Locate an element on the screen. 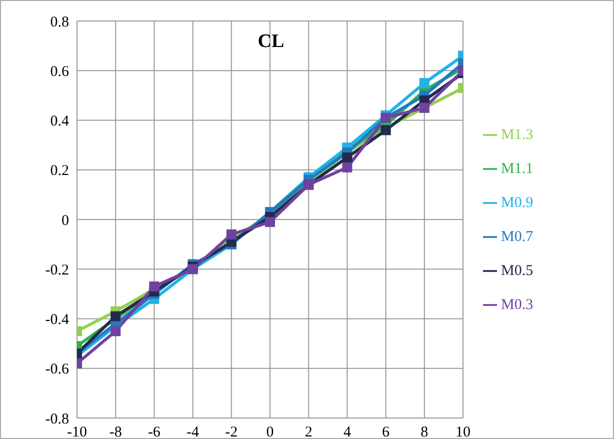 The height and width of the screenshot is (439, 614). text: CL is located at coordinates (271, 42).